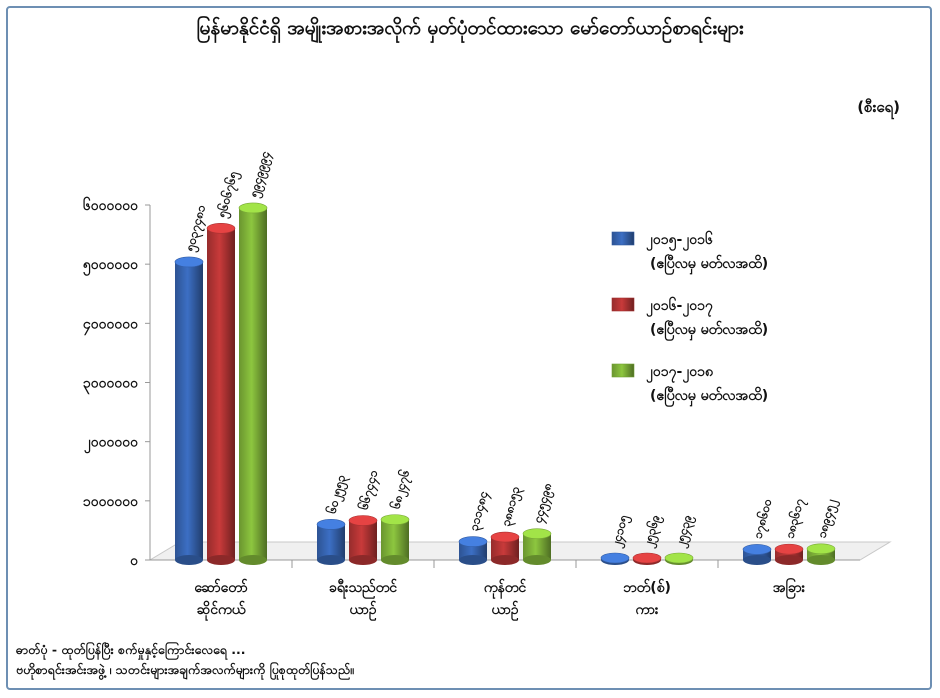 The height and width of the screenshot is (698, 940). I want to click on x-tick-label: ကုန်တင်, so click(505, 589).